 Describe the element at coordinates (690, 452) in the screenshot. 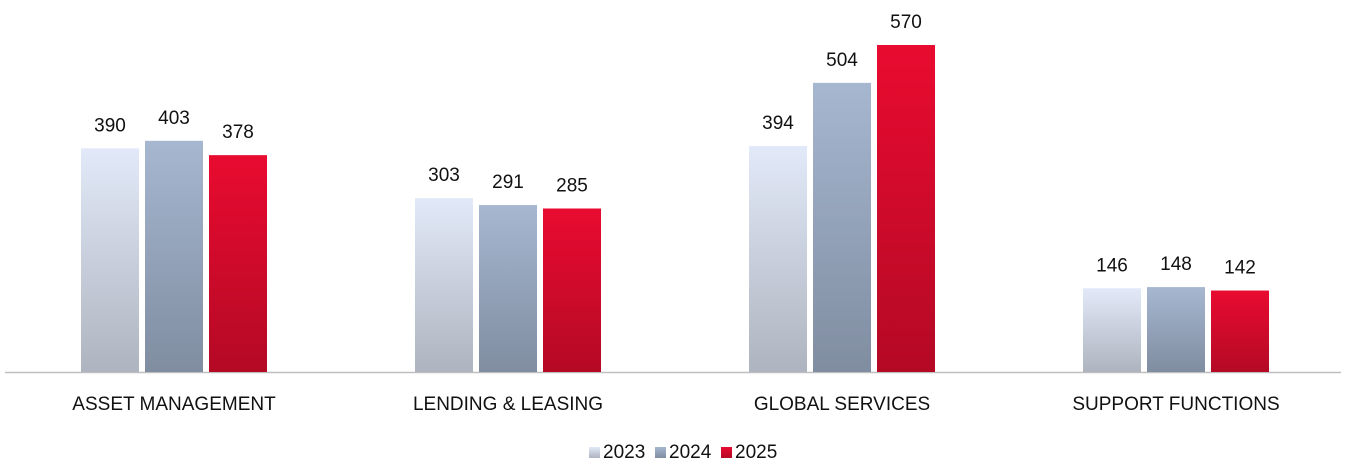

I see `legend-label: 2024` at that location.